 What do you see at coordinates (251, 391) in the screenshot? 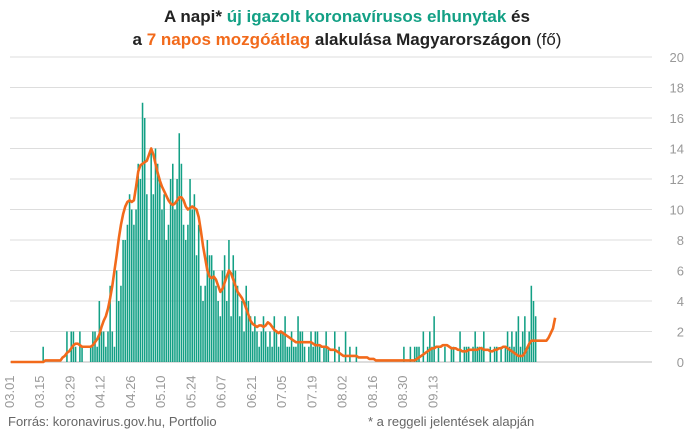
I see `x-tick-label: 06.21` at bounding box center [251, 391].